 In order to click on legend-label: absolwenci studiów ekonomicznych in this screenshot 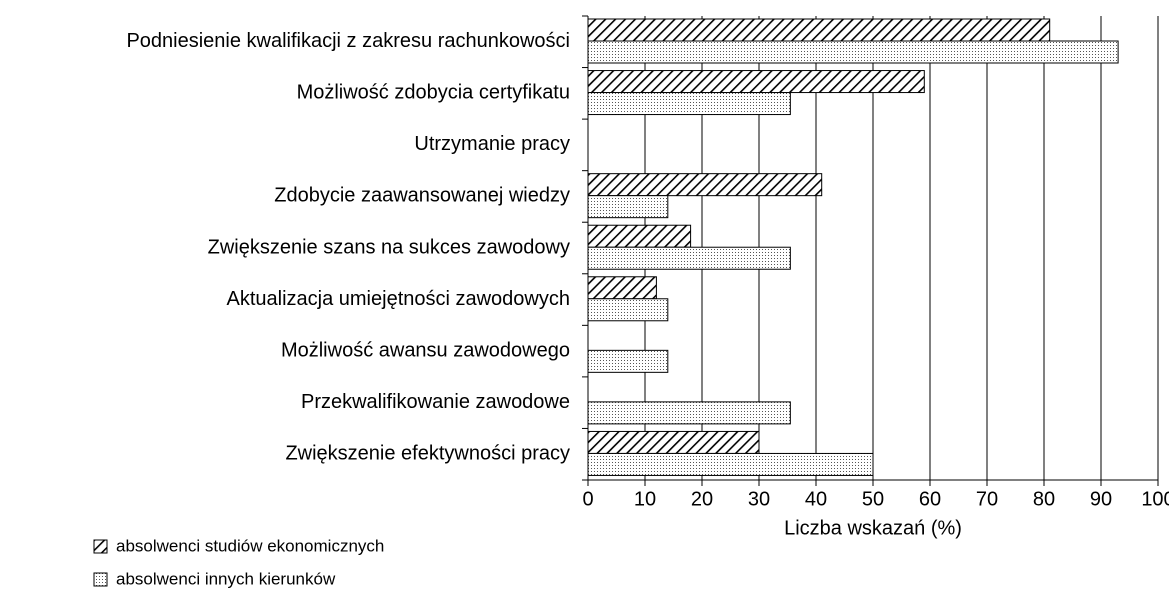, I will do `click(250, 545)`.